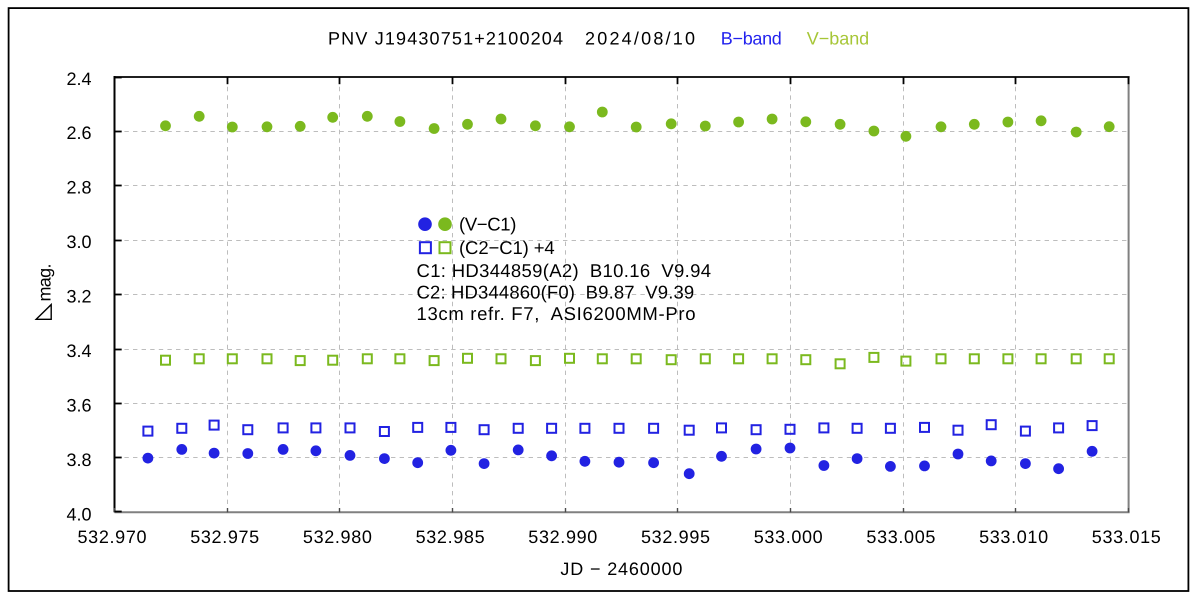  I want to click on svg-text: 3.8, so click(79, 460).